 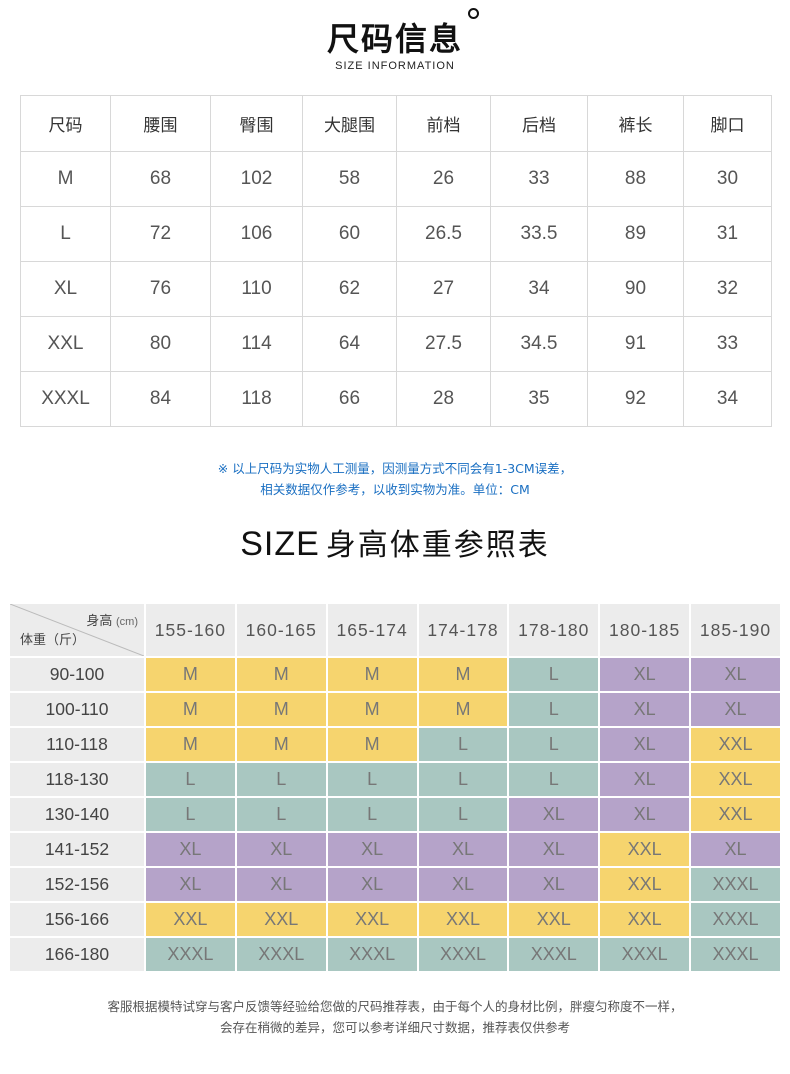 What do you see at coordinates (635, 289) in the screenshot?
I see `size-value-cell: 90` at bounding box center [635, 289].